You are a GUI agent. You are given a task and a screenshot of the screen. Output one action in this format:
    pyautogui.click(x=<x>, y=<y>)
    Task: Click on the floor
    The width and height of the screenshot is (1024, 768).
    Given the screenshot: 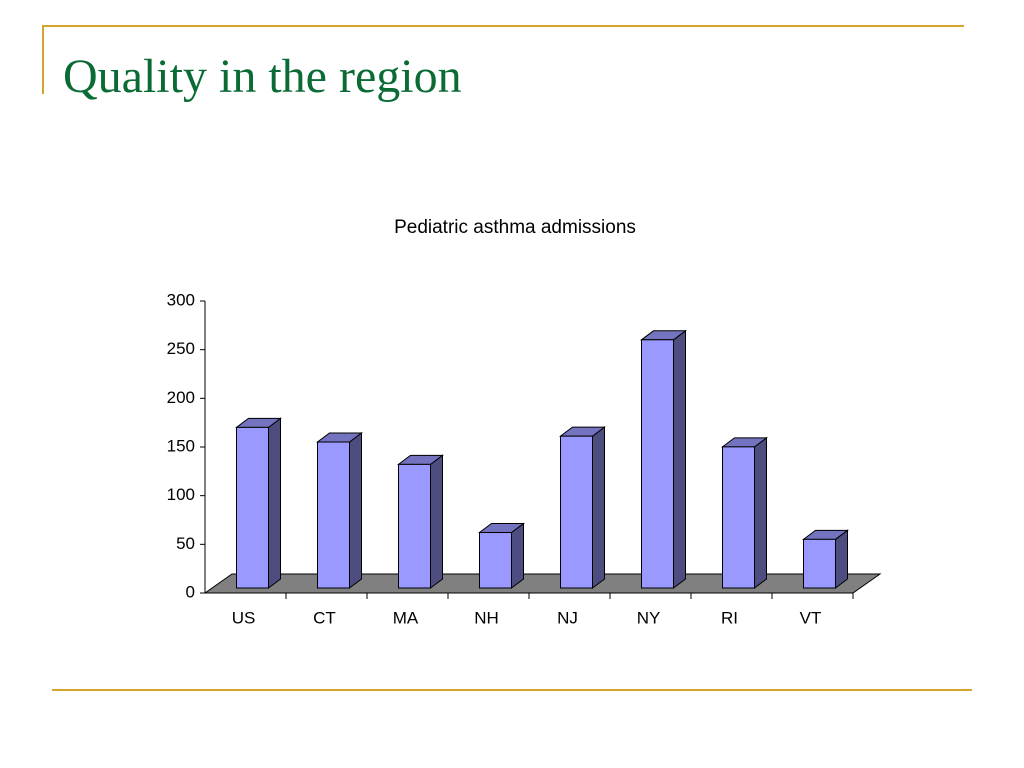 What is the action you would take?
    pyautogui.click(x=542, y=583)
    